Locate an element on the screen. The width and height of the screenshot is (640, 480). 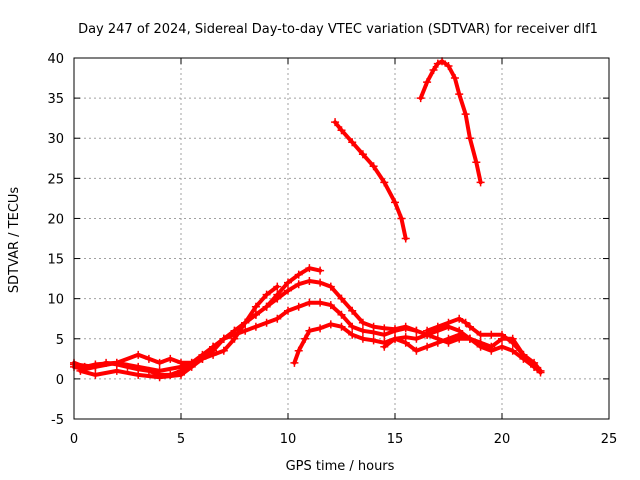
series-sat-e is located at coordinates (417, 347).